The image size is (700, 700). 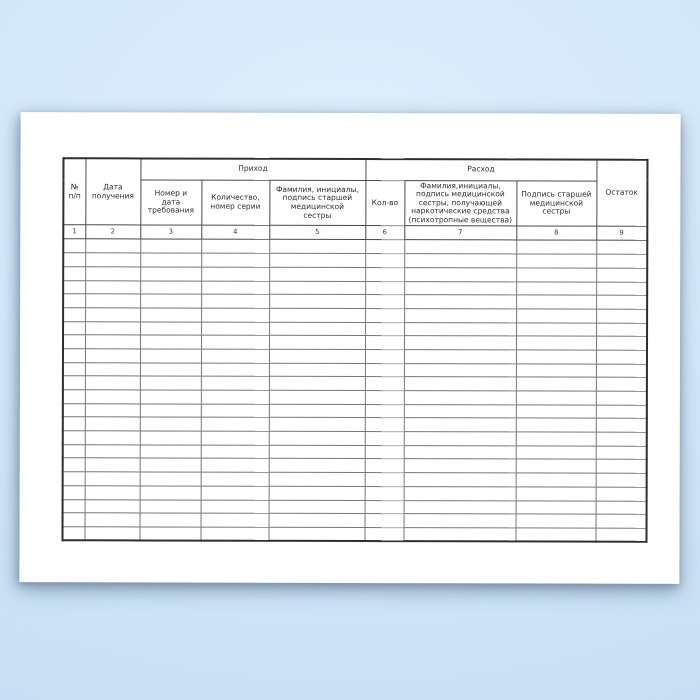 I want to click on column-number: 1, so click(x=74, y=232).